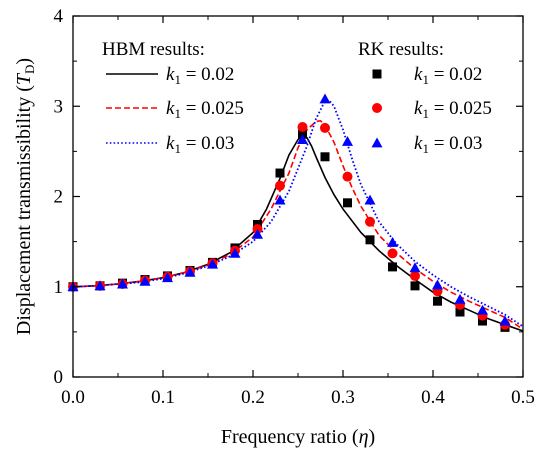 The image size is (550, 460). What do you see at coordinates (163, 397) in the screenshot?
I see `x-tick-label: 0.1` at bounding box center [163, 397].